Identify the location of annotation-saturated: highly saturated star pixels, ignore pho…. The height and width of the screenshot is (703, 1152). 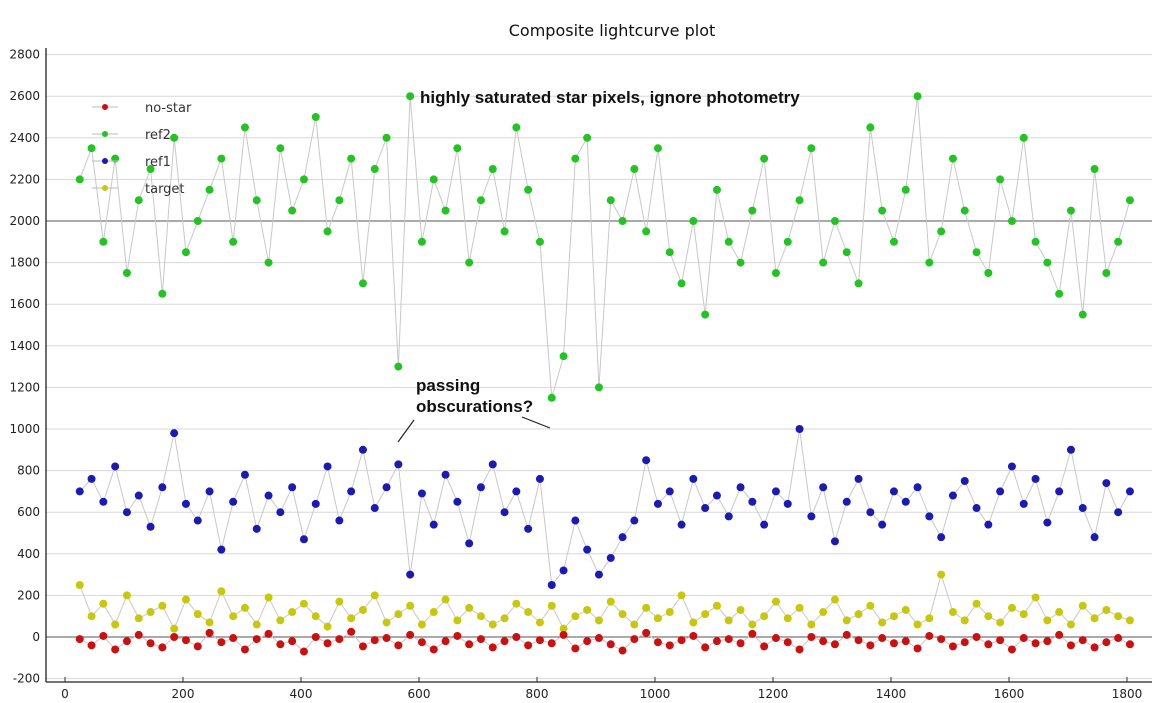
(610, 97).